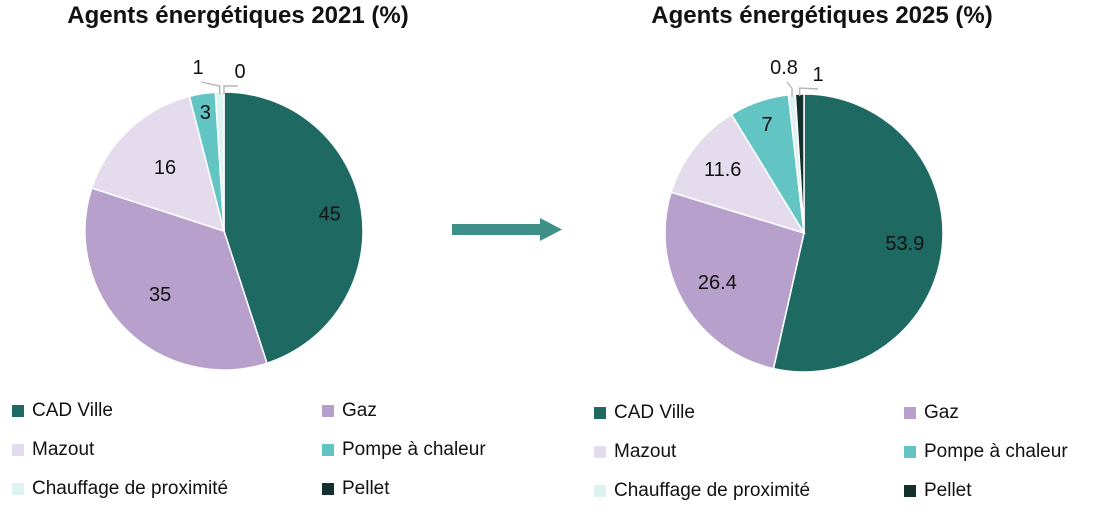 The width and height of the screenshot is (1100, 523). I want to click on legend-item-2025-pompe-a-chaleur: Pompe à chaleur, so click(986, 452).